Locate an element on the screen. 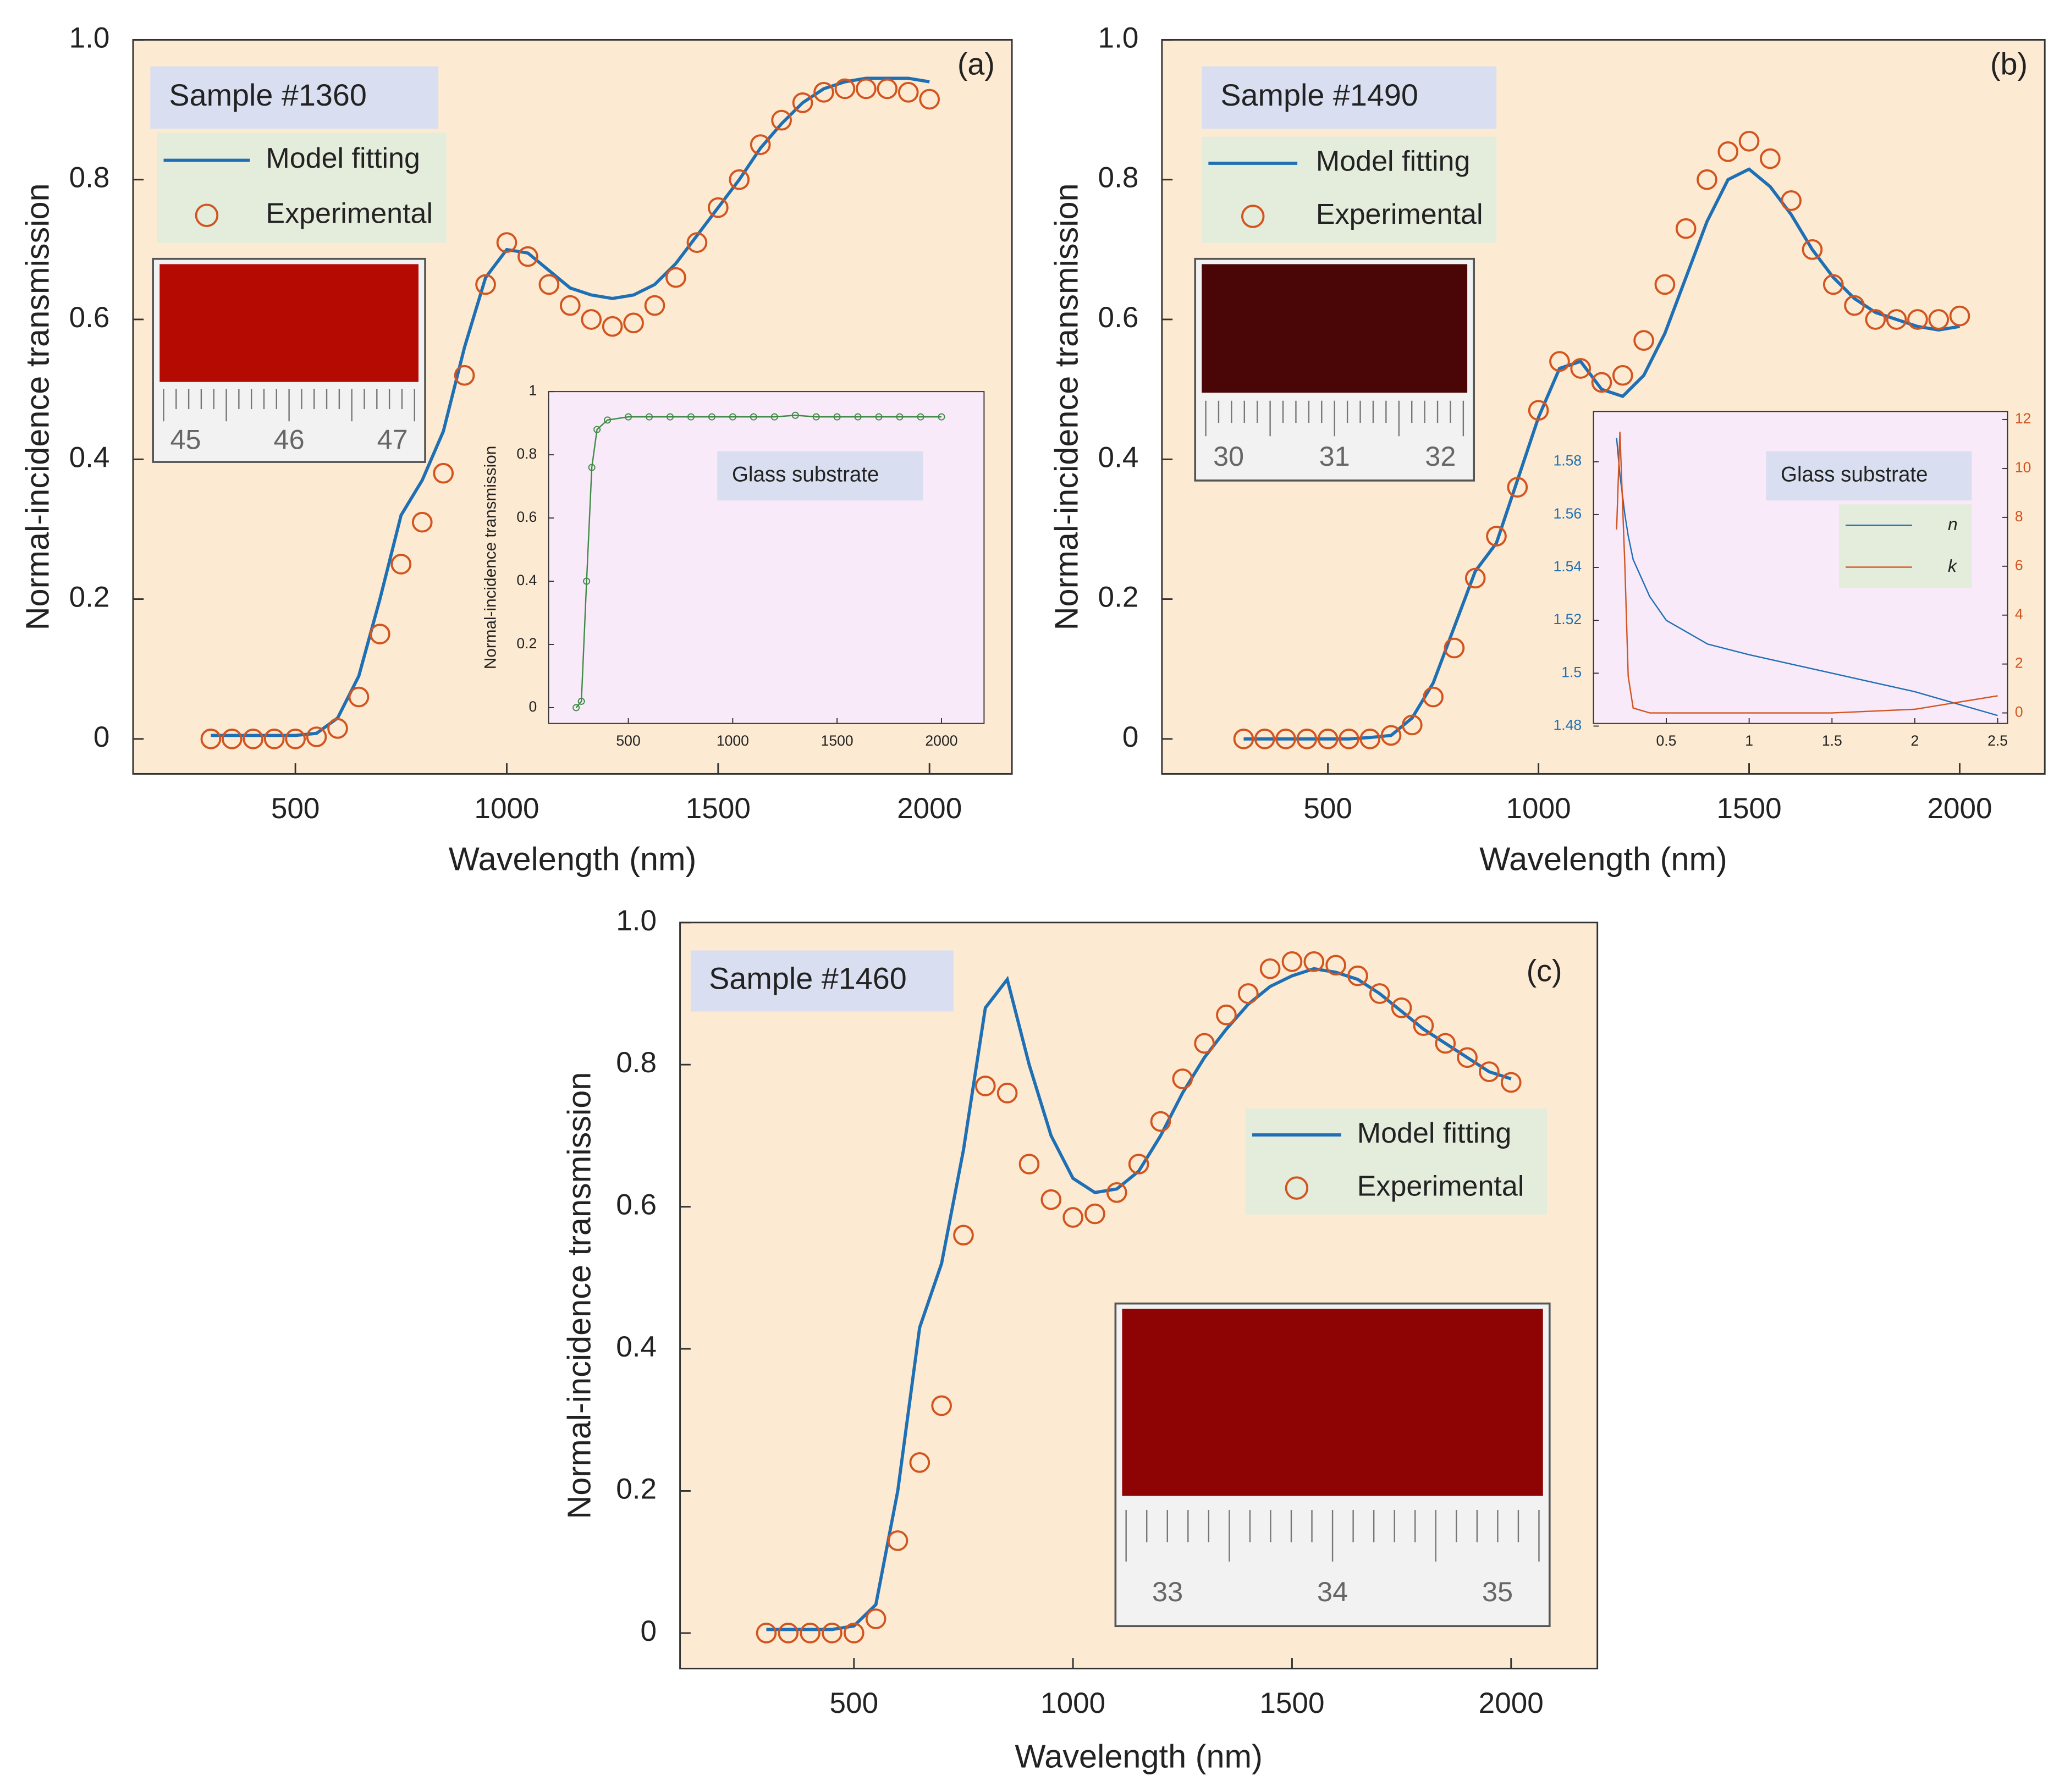  plot-area is located at coordinates (766, 557).